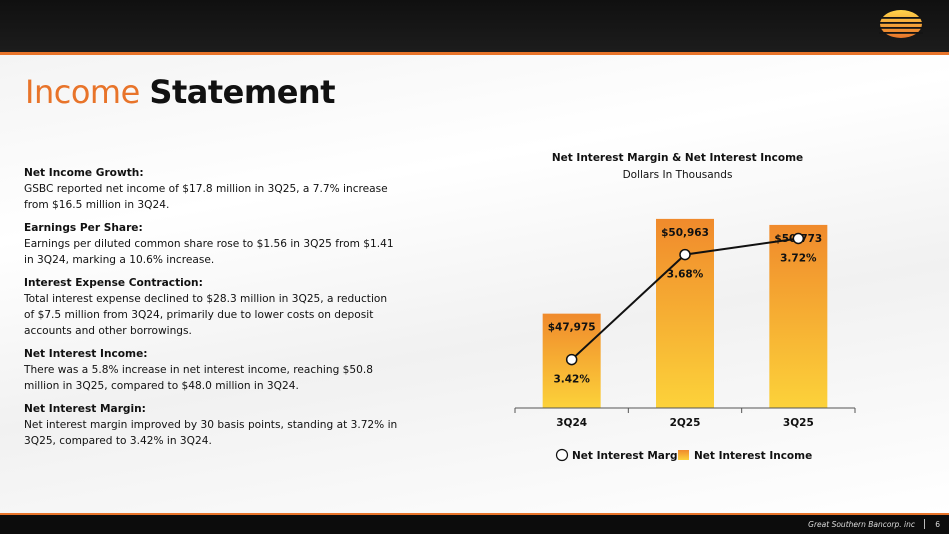  What do you see at coordinates (798, 423) in the screenshot?
I see `x-tick-label: 3Q25` at bounding box center [798, 423].